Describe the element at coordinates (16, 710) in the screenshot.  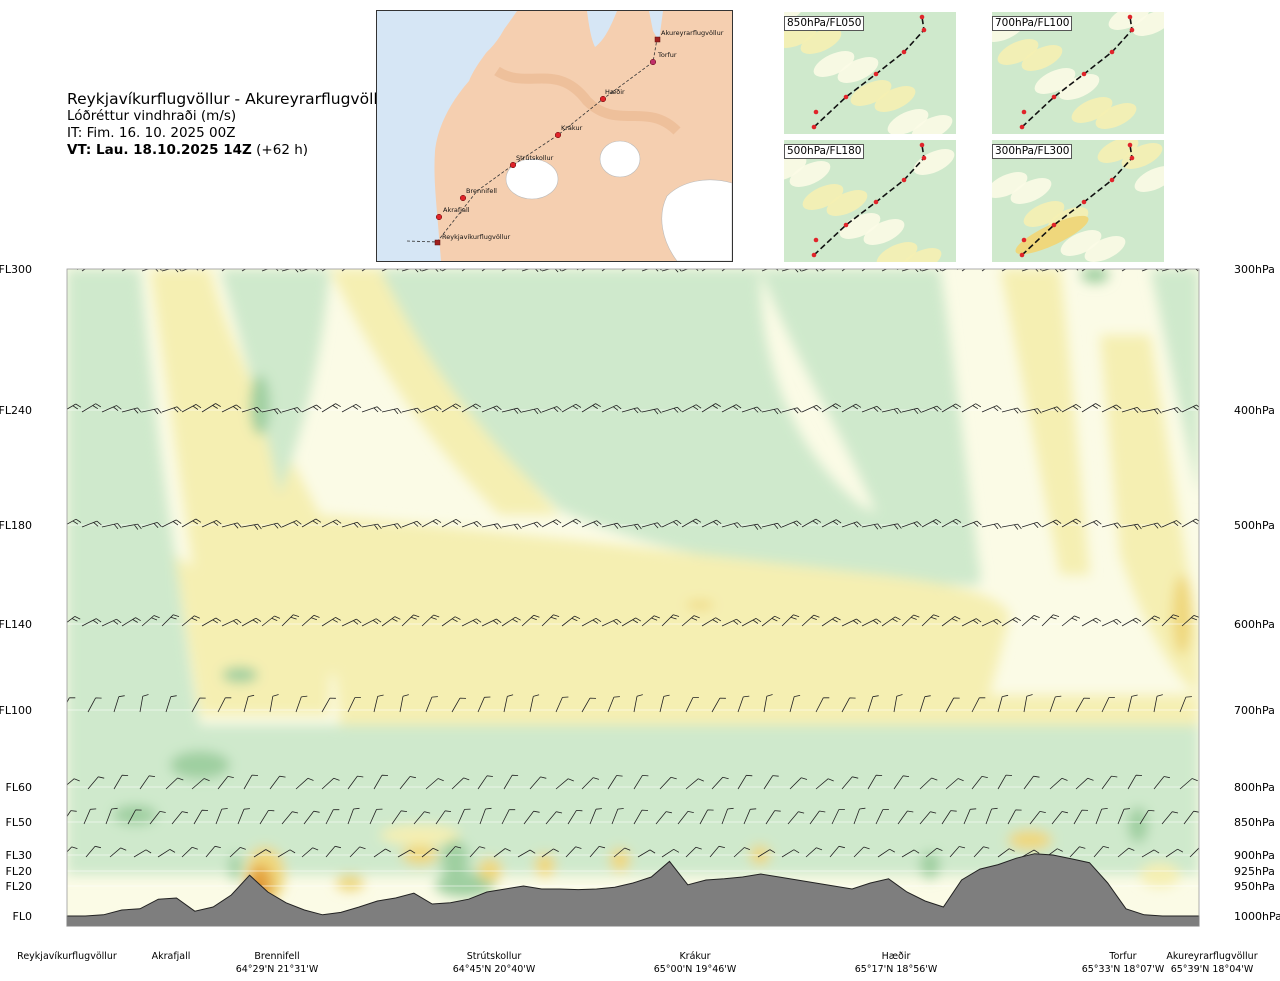
I see `left-axis-label: FL100` at that location.